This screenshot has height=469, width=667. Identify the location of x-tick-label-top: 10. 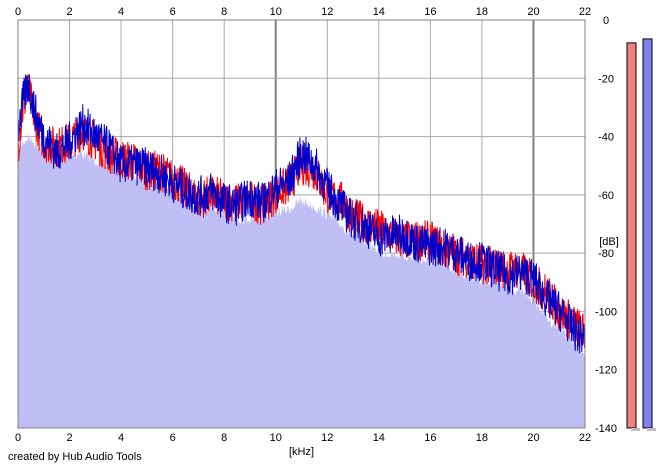
(276, 12).